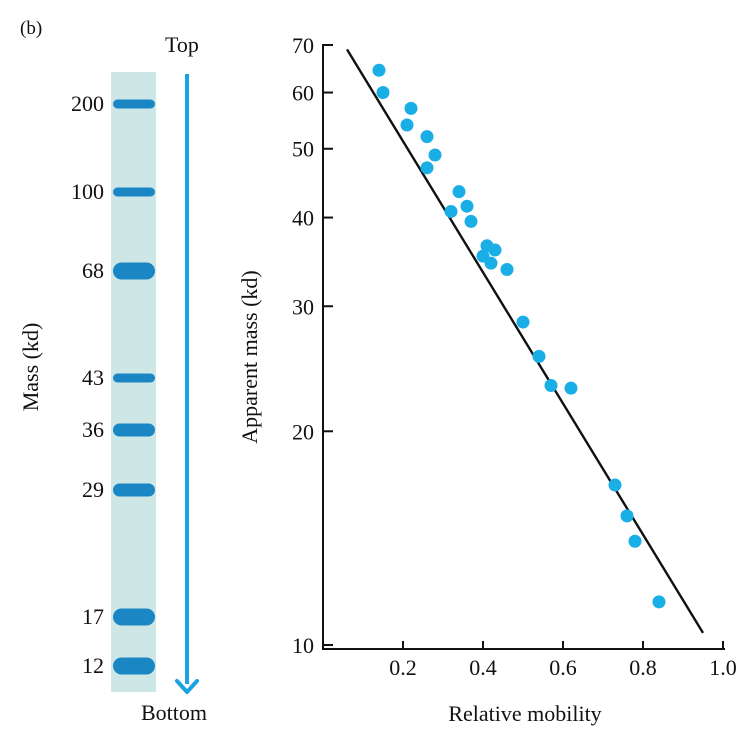 The image size is (753, 729). I want to click on y-tick-labels: 10 20 30 40 50 60 70, so click(303, 345).